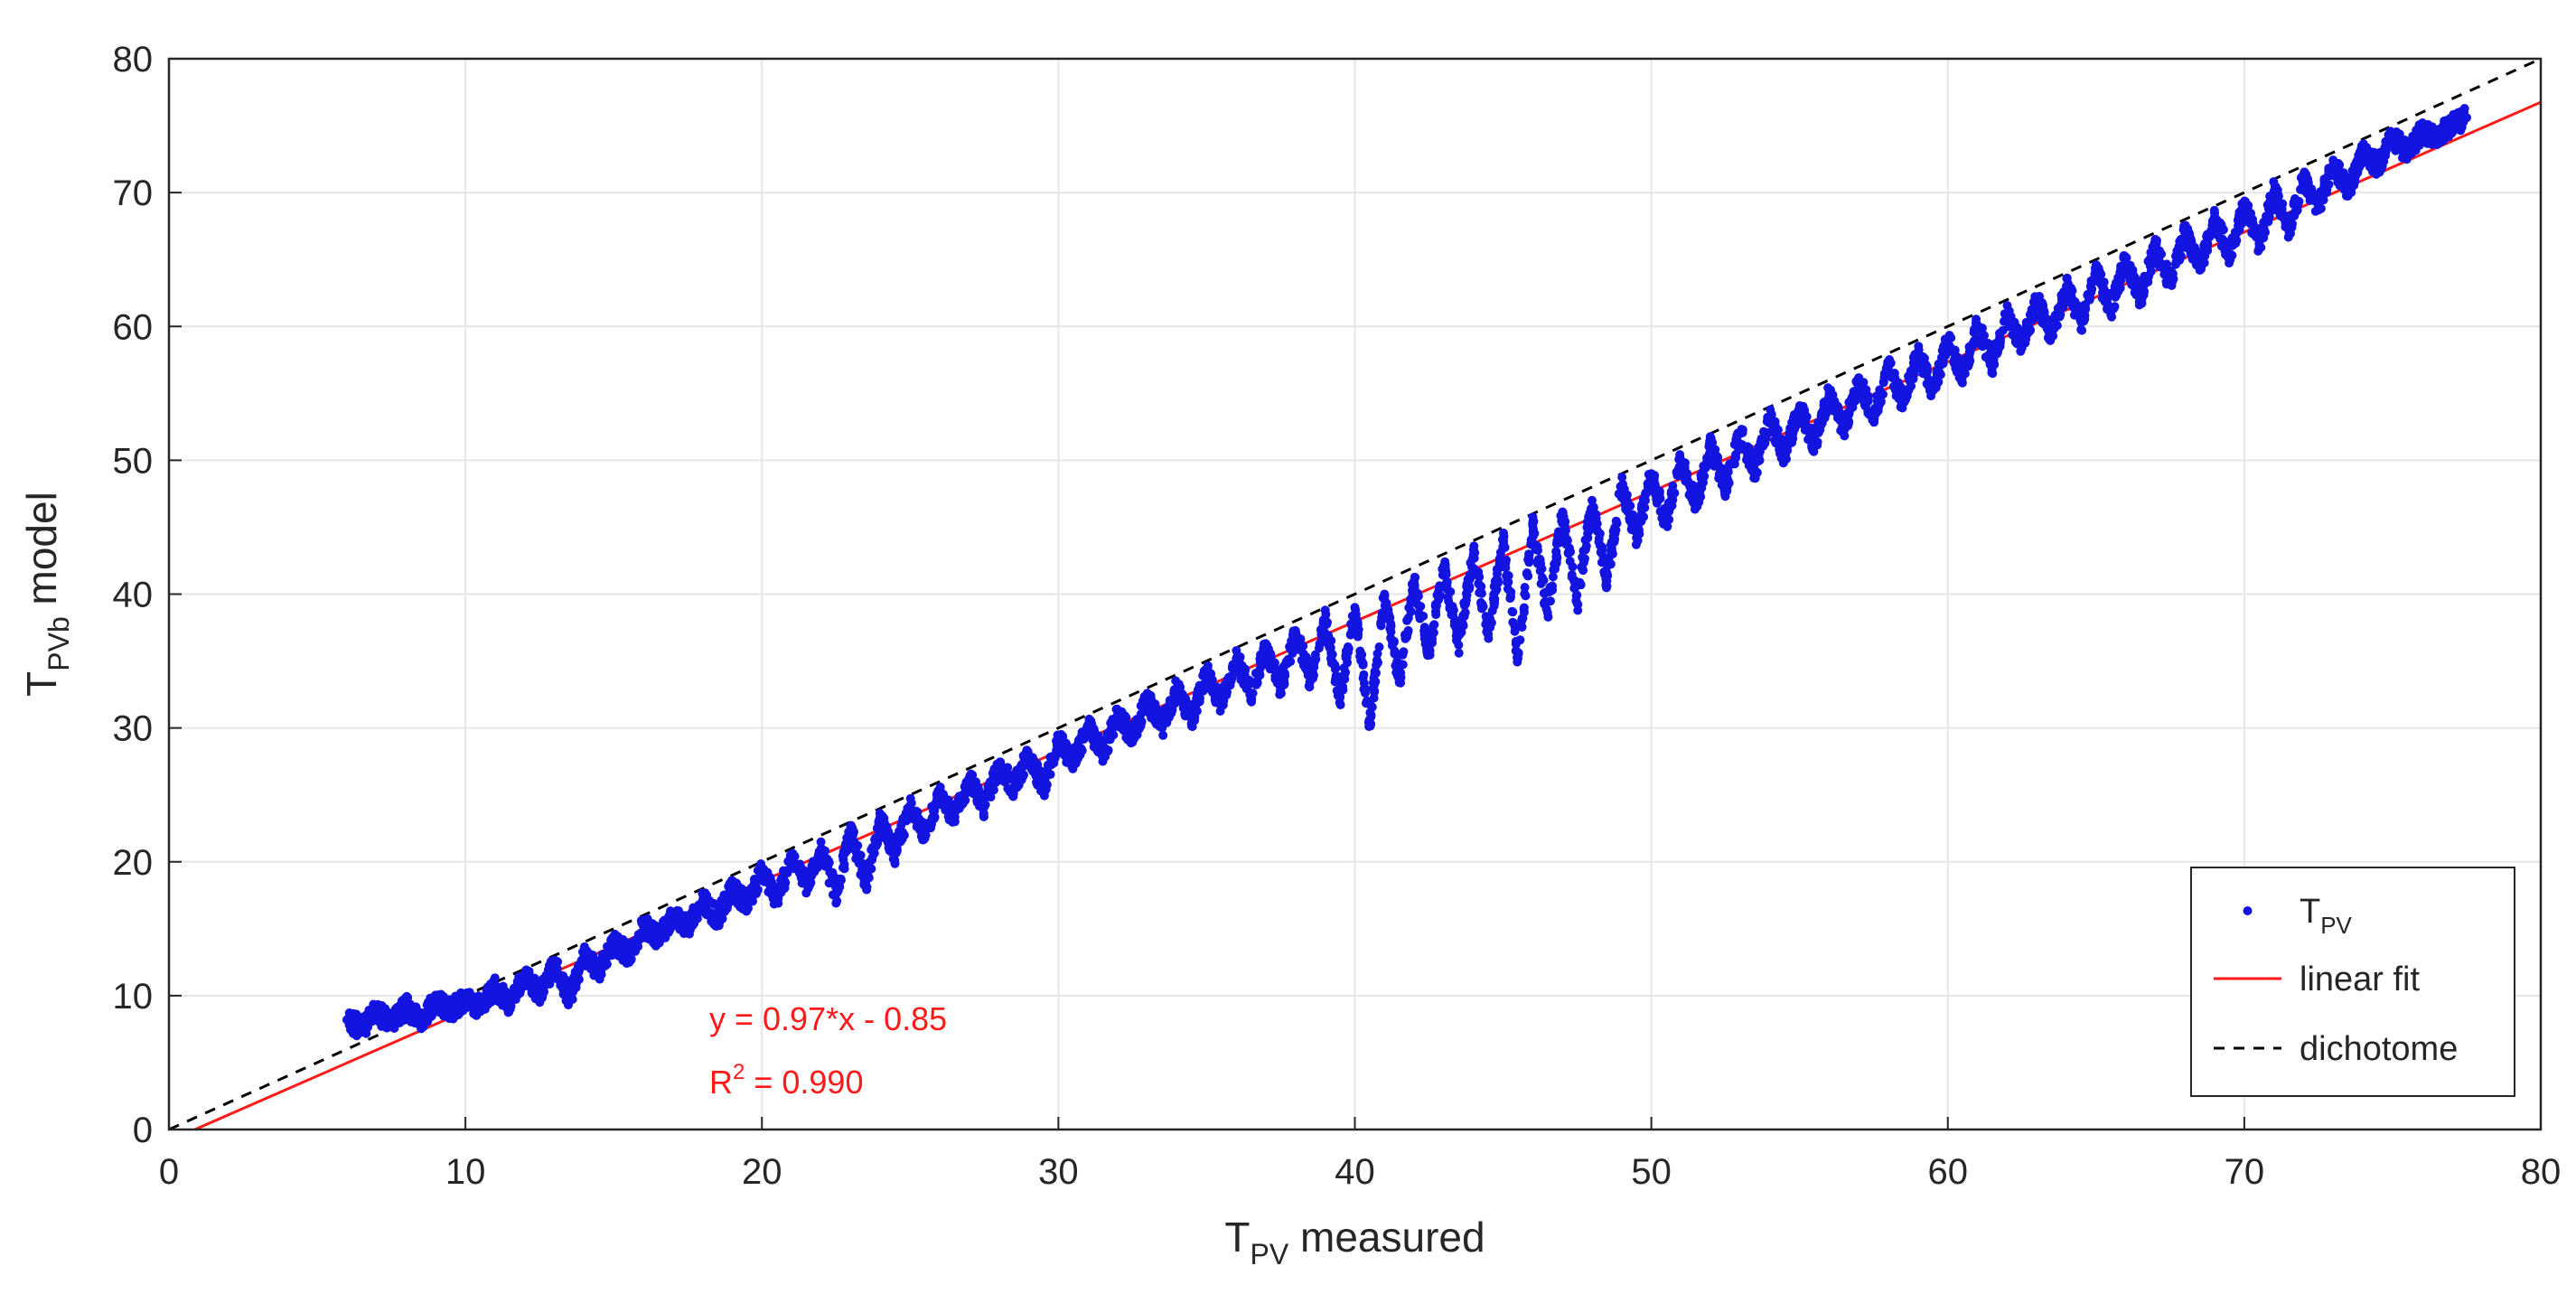 This screenshot has height=1303, width=2576. Describe the element at coordinates (1058, 1172) in the screenshot. I see `x-tick-label: 30` at that location.